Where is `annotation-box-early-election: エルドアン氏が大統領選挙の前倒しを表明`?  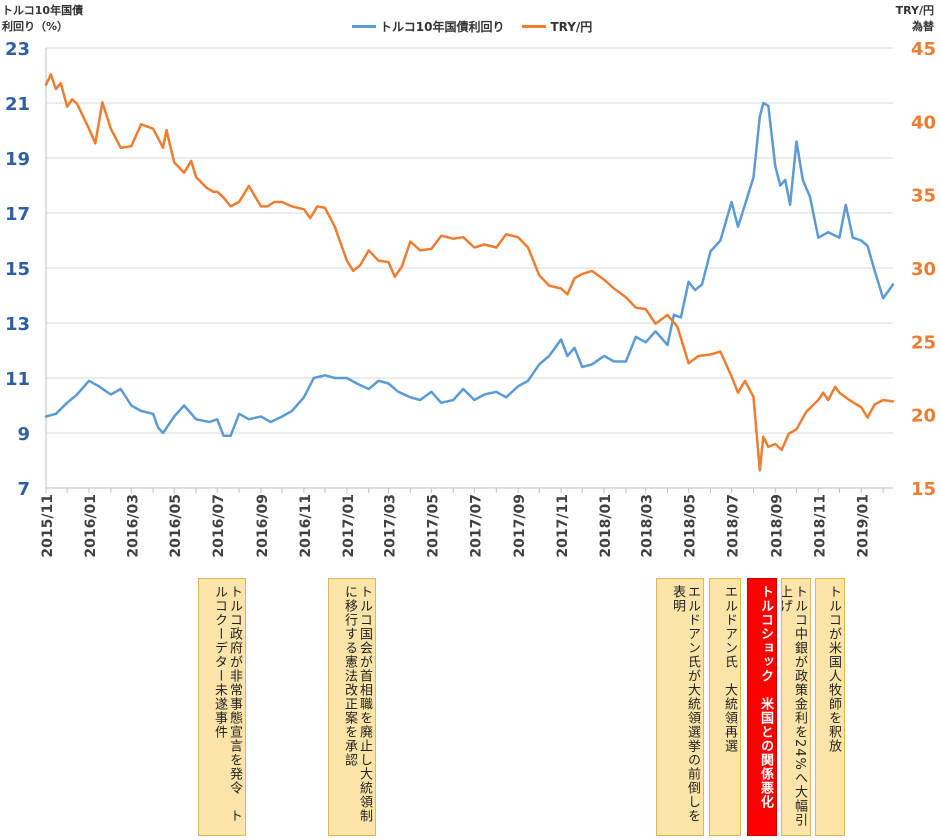
annotation-box-early-election: エルドアン氏が大統領選挙の前倒しを表明 is located at coordinates (680, 707).